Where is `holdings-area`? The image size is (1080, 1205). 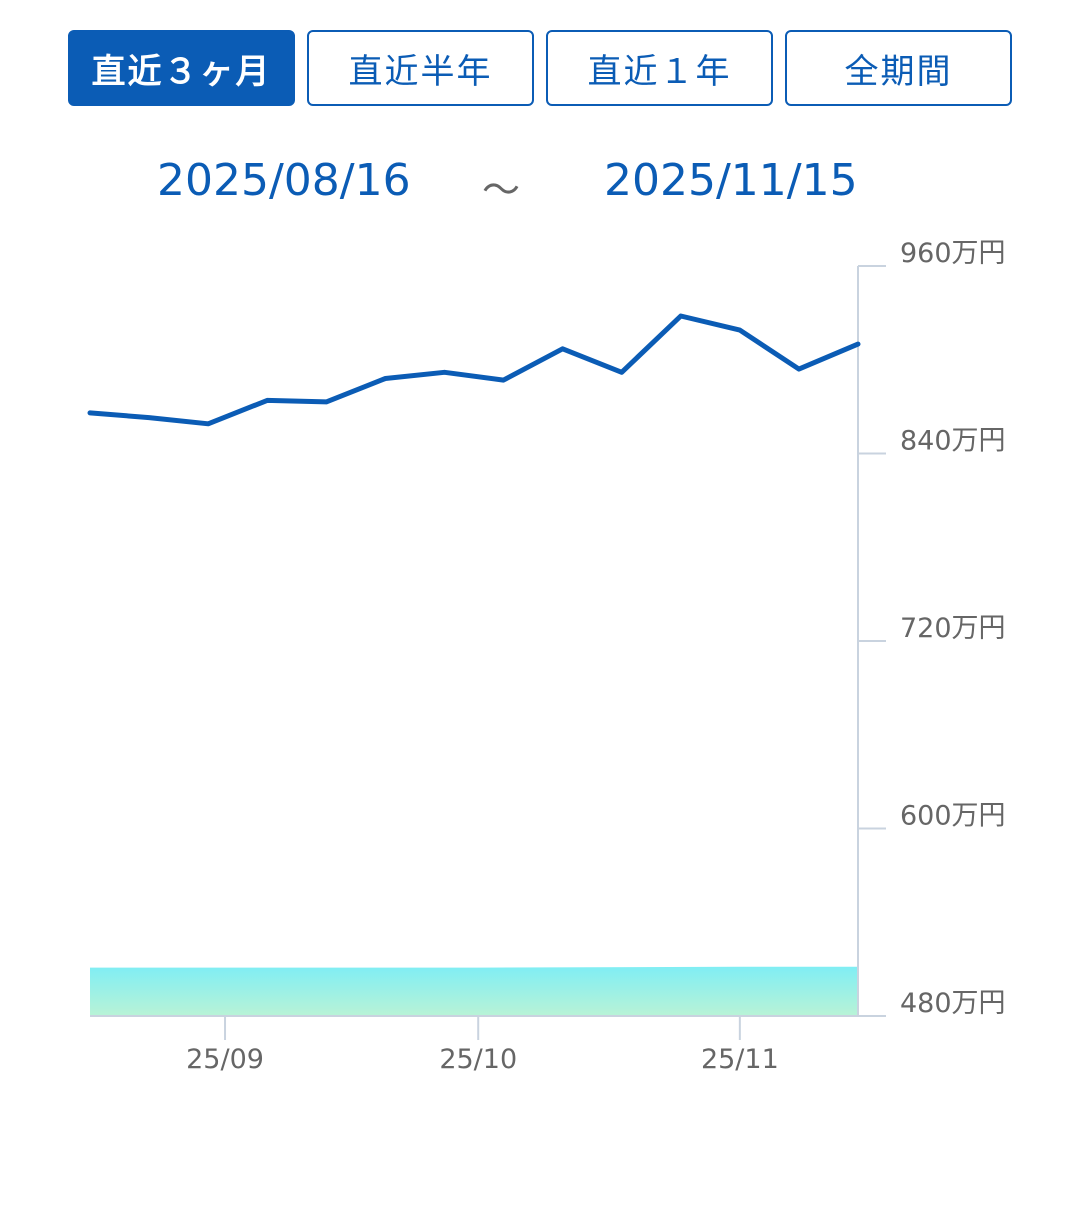
holdings-area is located at coordinates (474, 991).